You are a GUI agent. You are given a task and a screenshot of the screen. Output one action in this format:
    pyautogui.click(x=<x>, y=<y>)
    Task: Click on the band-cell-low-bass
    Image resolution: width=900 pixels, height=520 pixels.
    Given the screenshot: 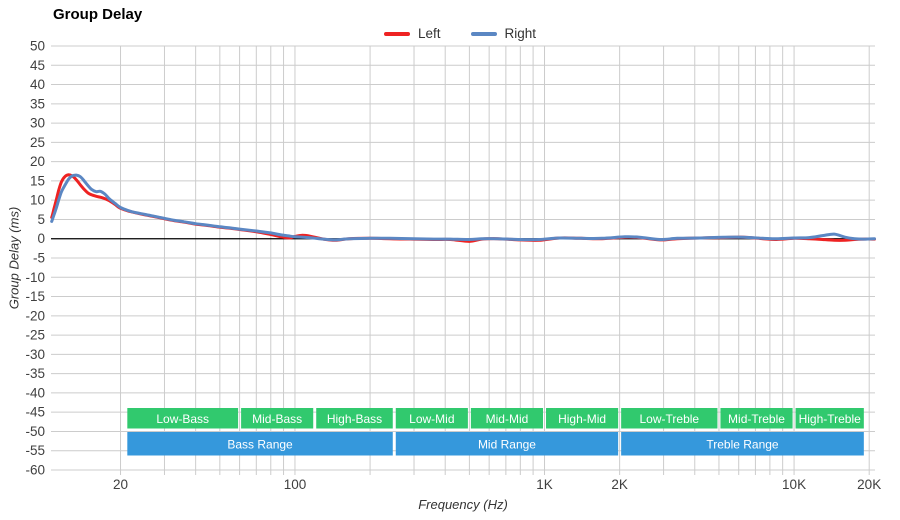 What is the action you would take?
    pyautogui.click(x=183, y=418)
    